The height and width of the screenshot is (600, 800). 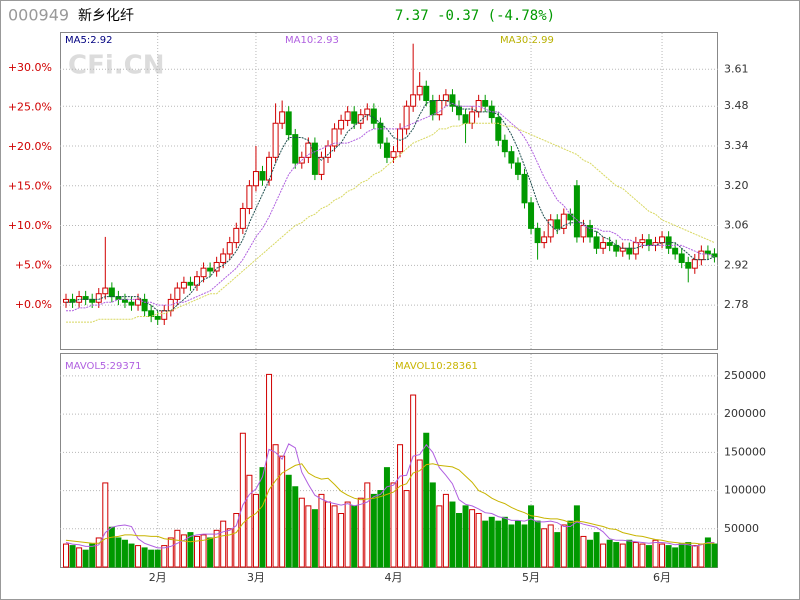 I want to click on legend-entry: MA5:2.92, so click(x=88, y=40).